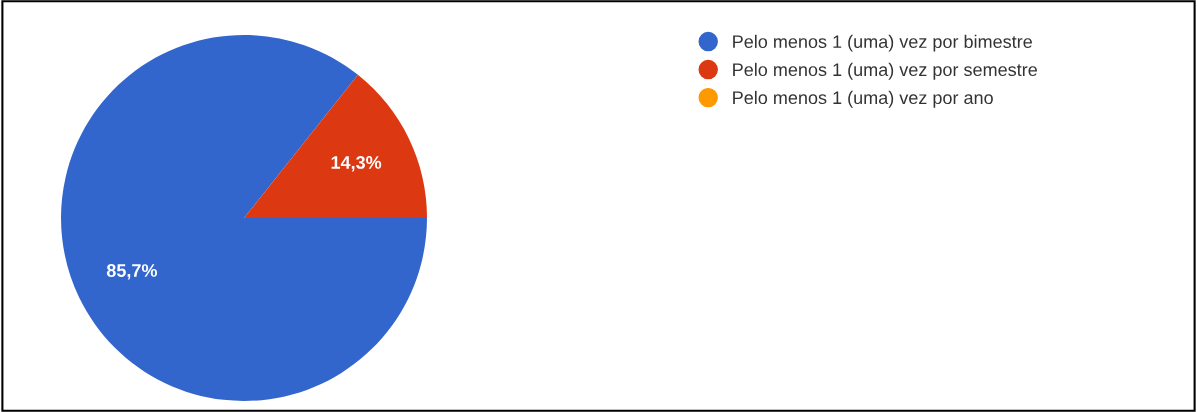 Image resolution: width=1197 pixels, height=412 pixels. What do you see at coordinates (885, 71) in the screenshot?
I see `legend-label: Pelo menos 1 (uma) vez por semestre` at bounding box center [885, 71].